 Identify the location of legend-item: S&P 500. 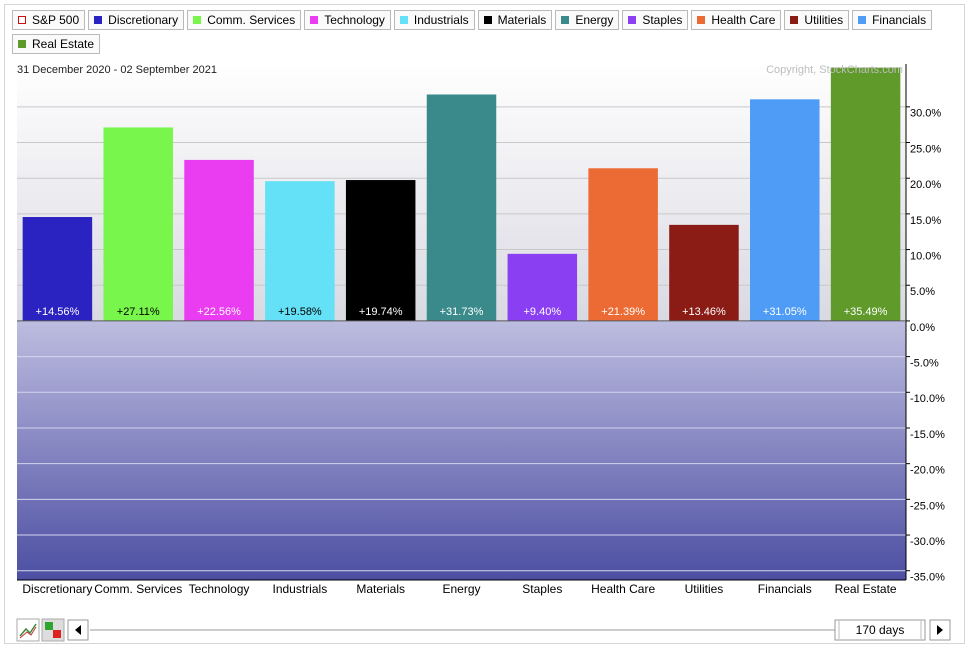
(49, 20).